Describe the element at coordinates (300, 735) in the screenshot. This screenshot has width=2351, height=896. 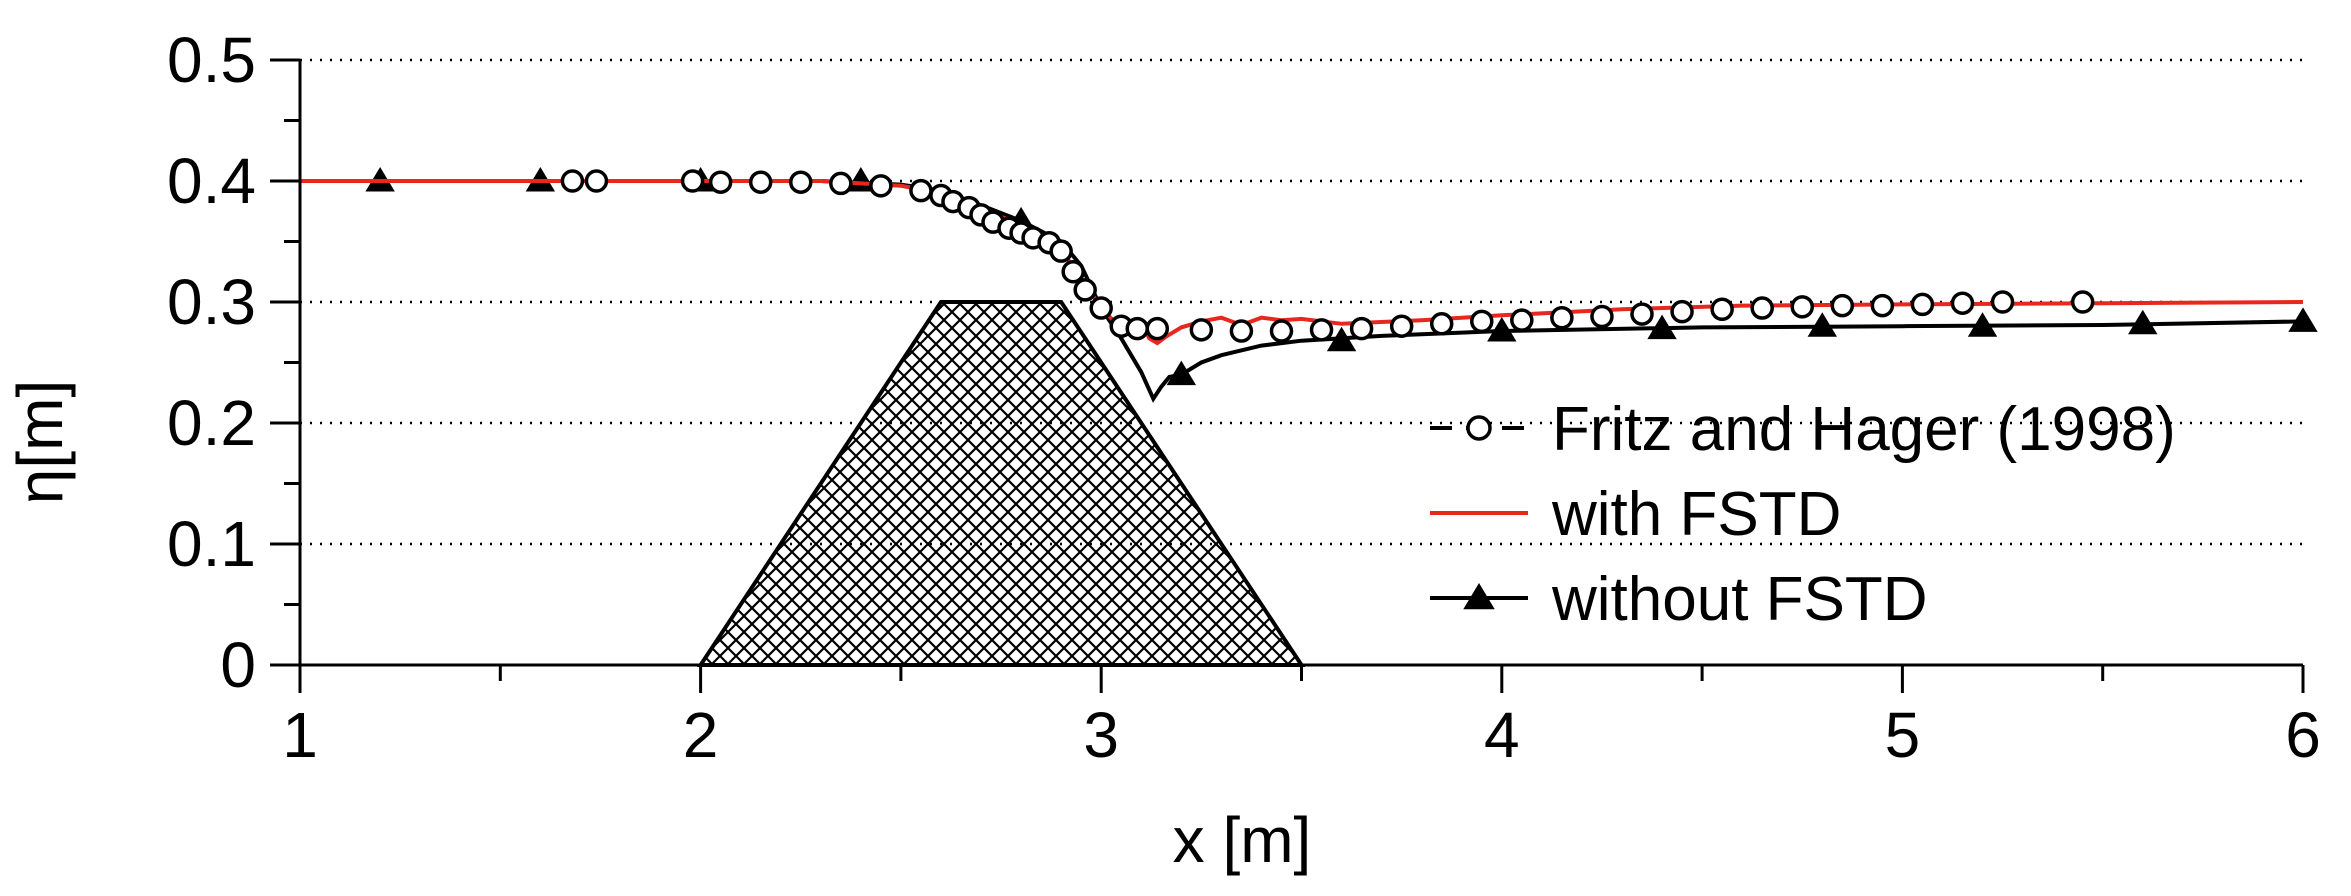
I see `x-tick-label: 1` at that location.